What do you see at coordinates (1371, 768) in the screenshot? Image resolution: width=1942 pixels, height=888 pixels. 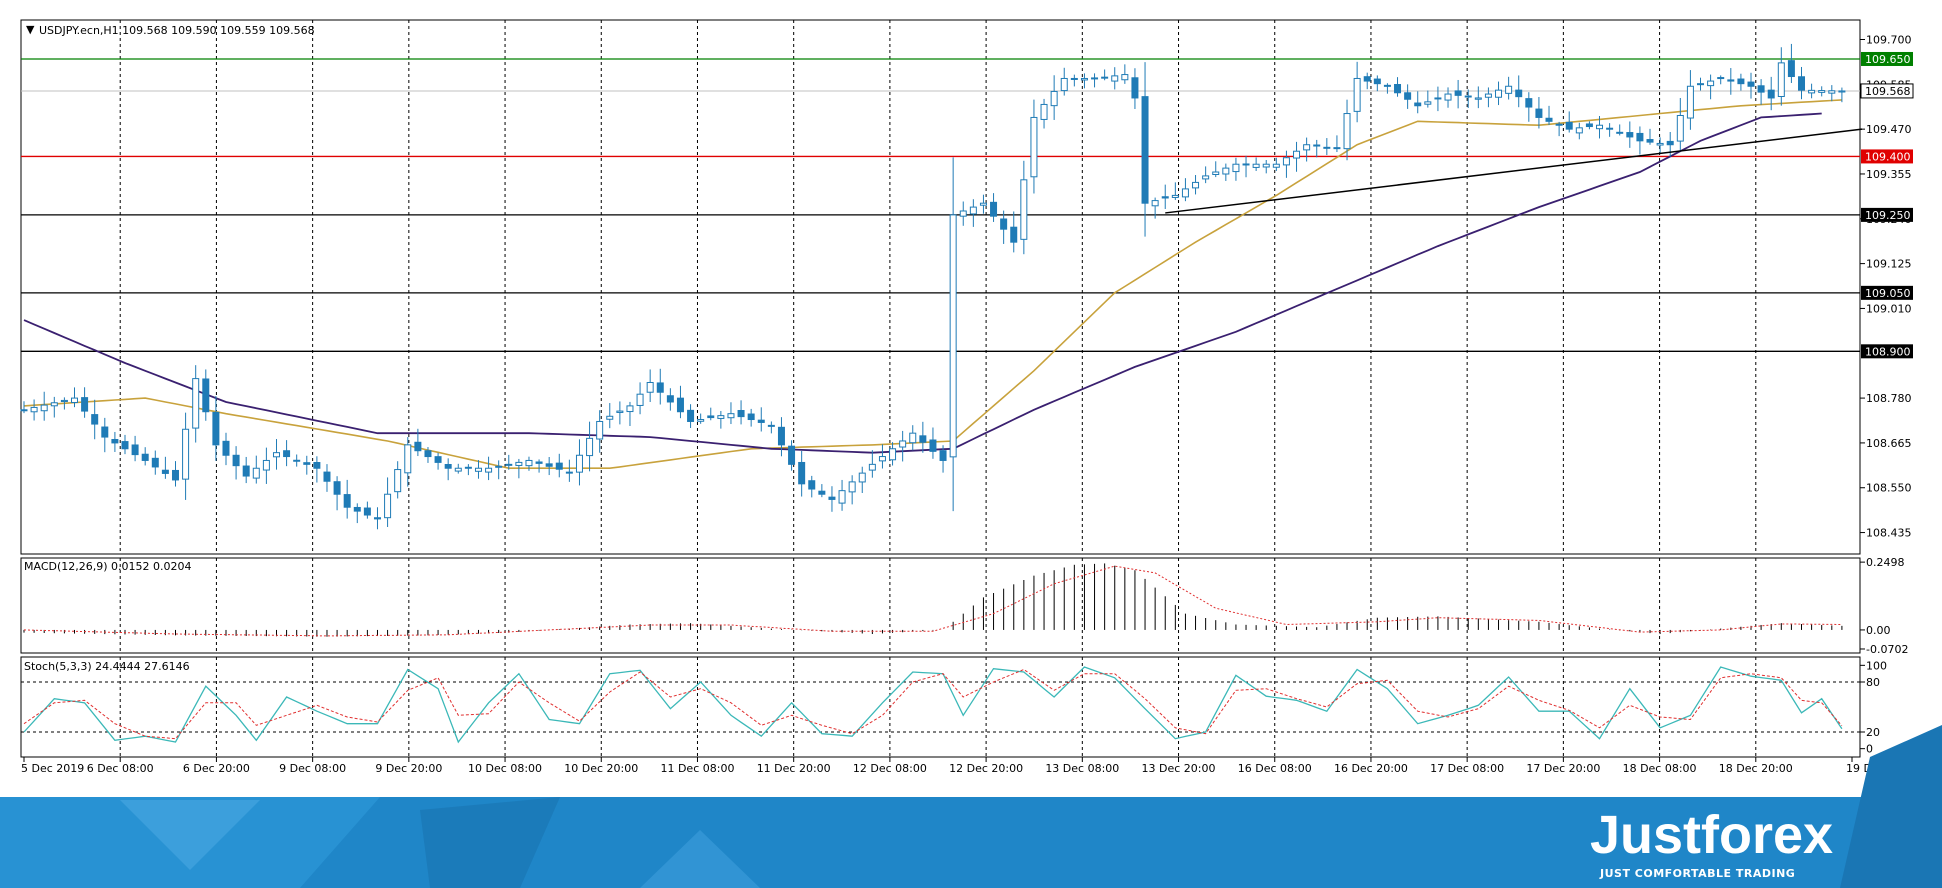 I see `time-axis-label: 16 Dec 20:00` at bounding box center [1371, 768].